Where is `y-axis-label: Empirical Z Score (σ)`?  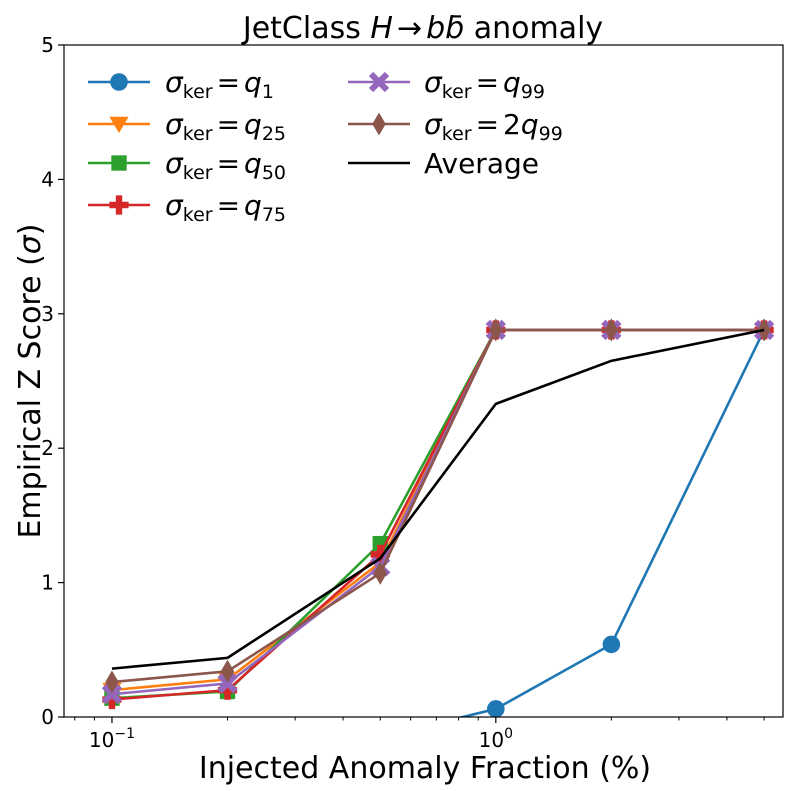
y-axis-label: Empirical Z Score (σ) is located at coordinates (30, 380).